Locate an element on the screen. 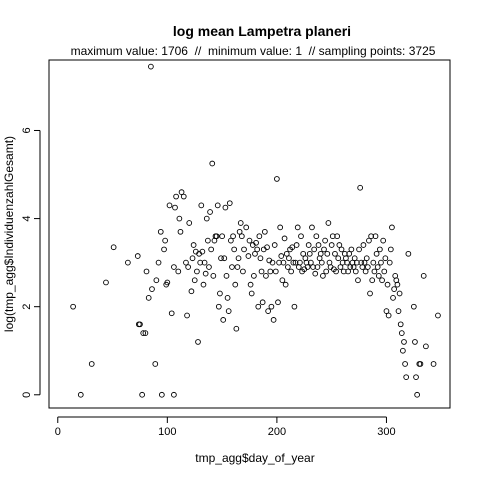 This screenshot has width=480, height=480. x-axis-label: tmp_agg$day_of_year is located at coordinates (254, 458).